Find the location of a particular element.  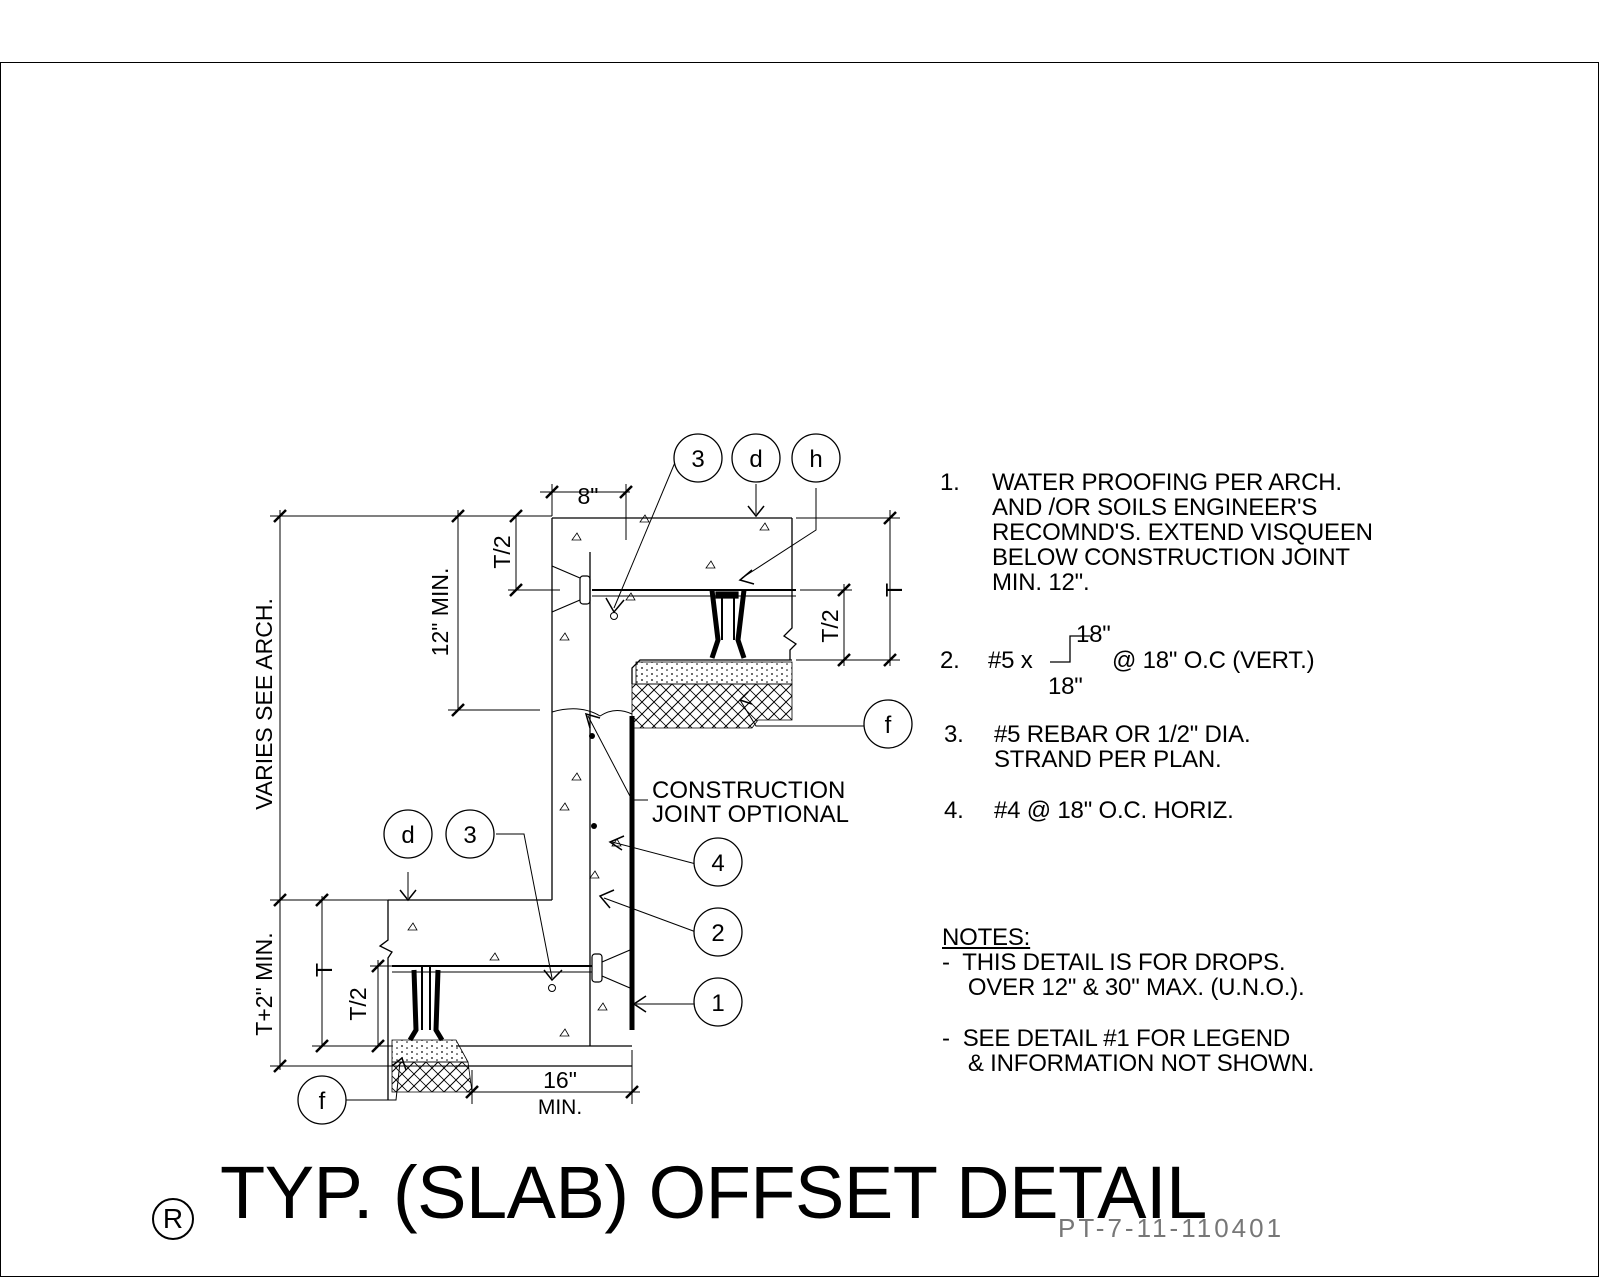

dim-8-inch: 8" is located at coordinates (588, 496).